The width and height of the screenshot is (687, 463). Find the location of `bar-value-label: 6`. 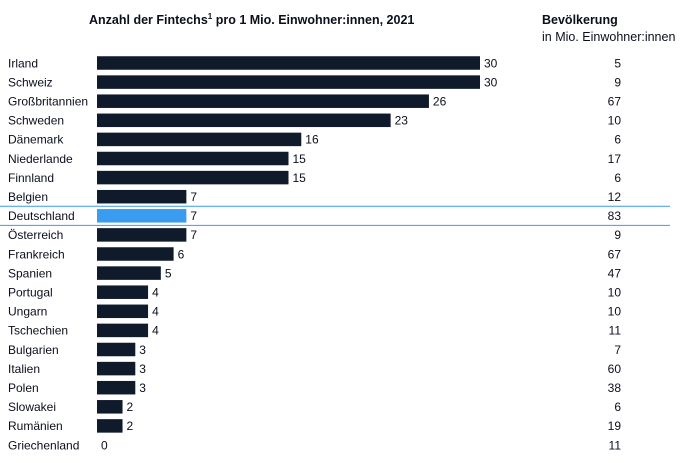

bar-value-label: 6 is located at coordinates (181, 254).